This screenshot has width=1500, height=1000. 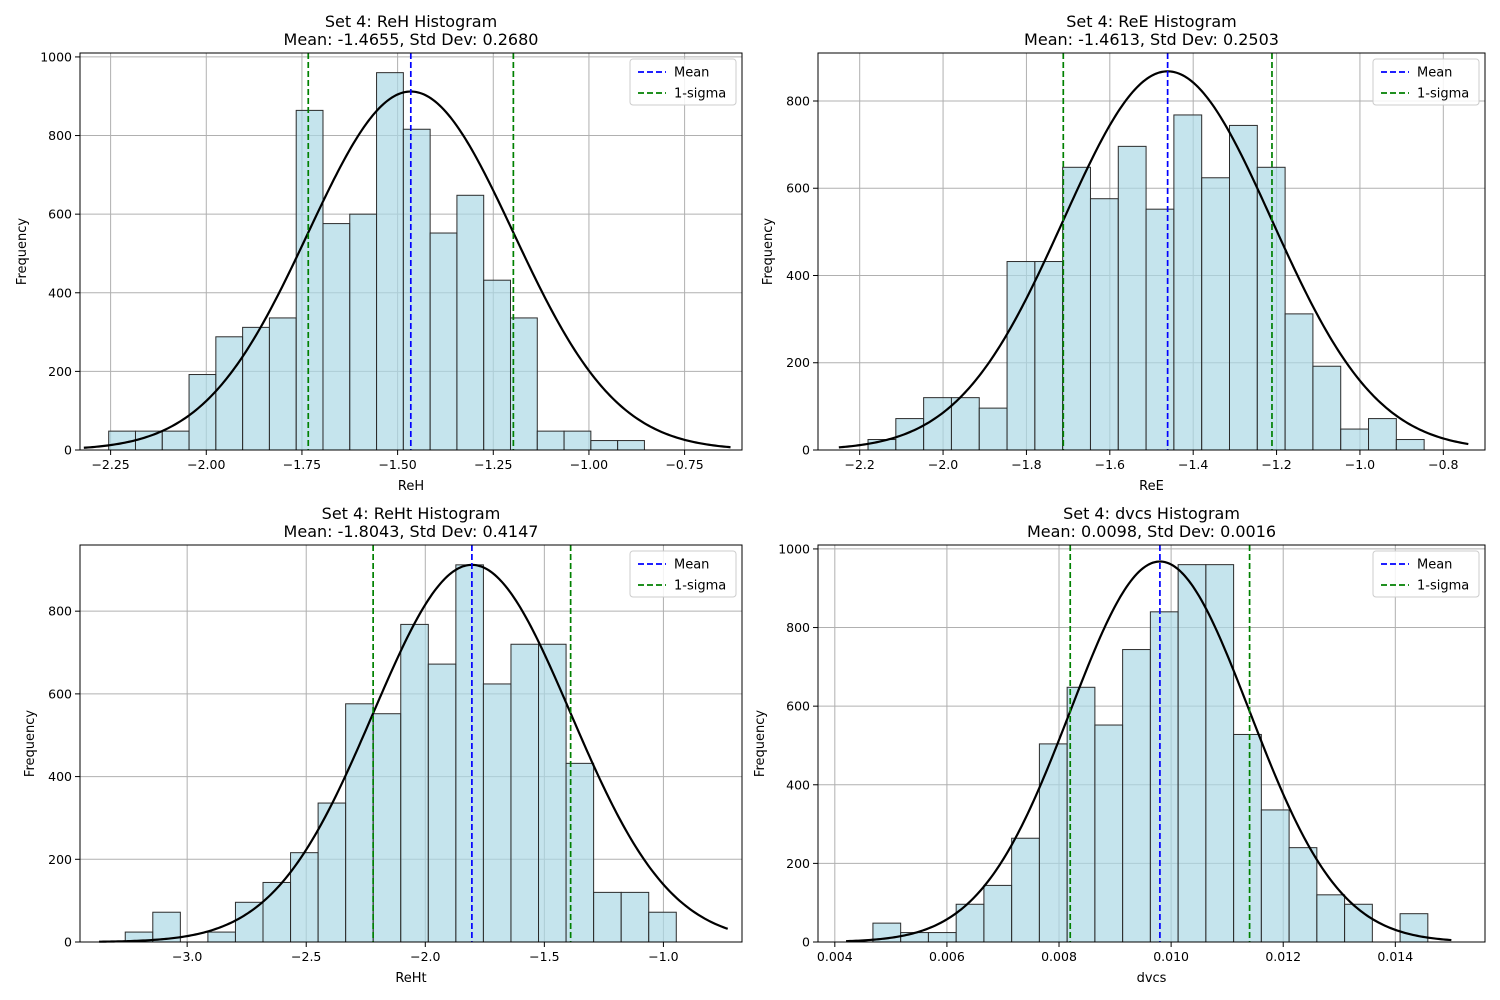 What do you see at coordinates (1151, 21) in the screenshot?
I see `chart-title: Set 4: ReE Histogram` at bounding box center [1151, 21].